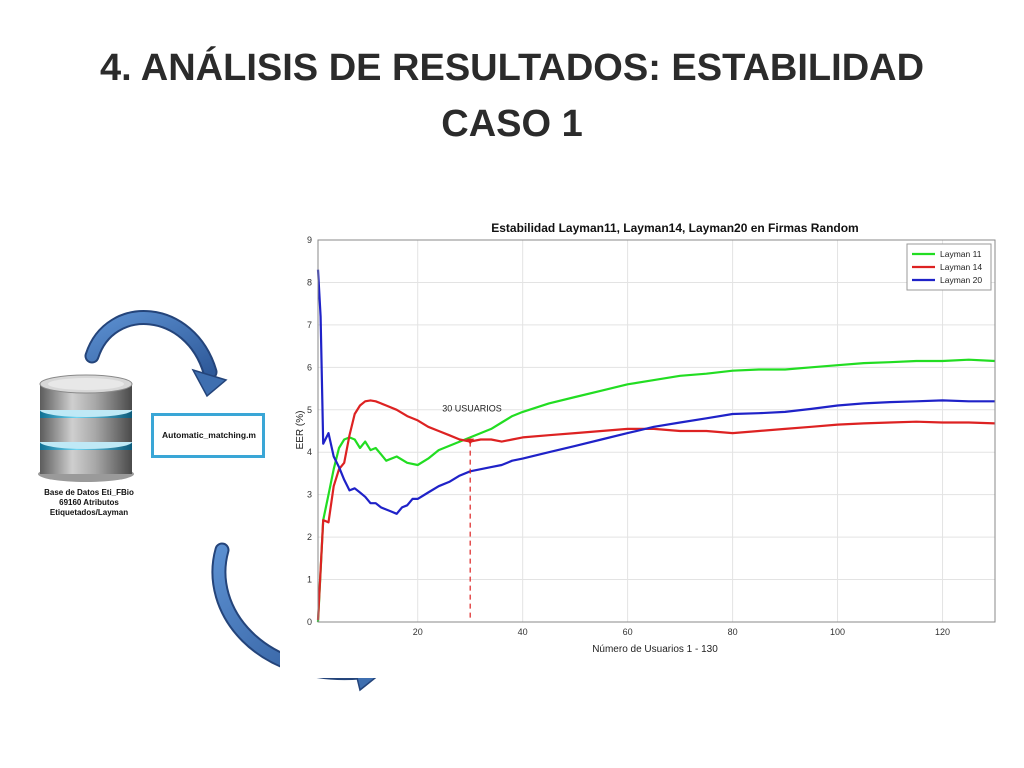 The width and height of the screenshot is (1024, 768). I want to click on y-tick-label: 2, so click(309, 537).